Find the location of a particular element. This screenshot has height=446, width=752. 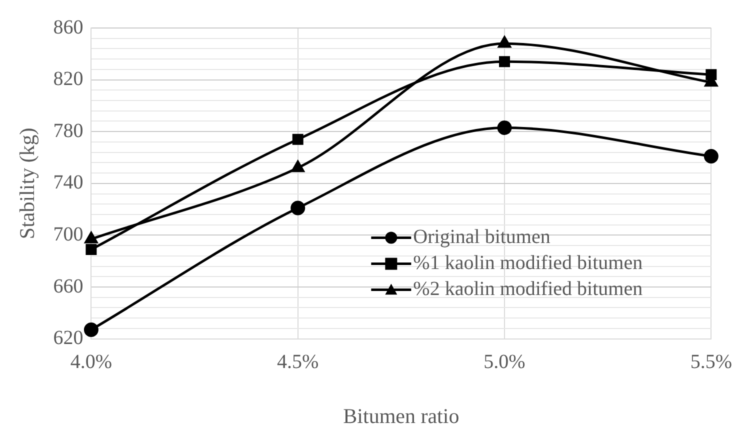

y-tick-label: 620 is located at coordinates (68, 338).